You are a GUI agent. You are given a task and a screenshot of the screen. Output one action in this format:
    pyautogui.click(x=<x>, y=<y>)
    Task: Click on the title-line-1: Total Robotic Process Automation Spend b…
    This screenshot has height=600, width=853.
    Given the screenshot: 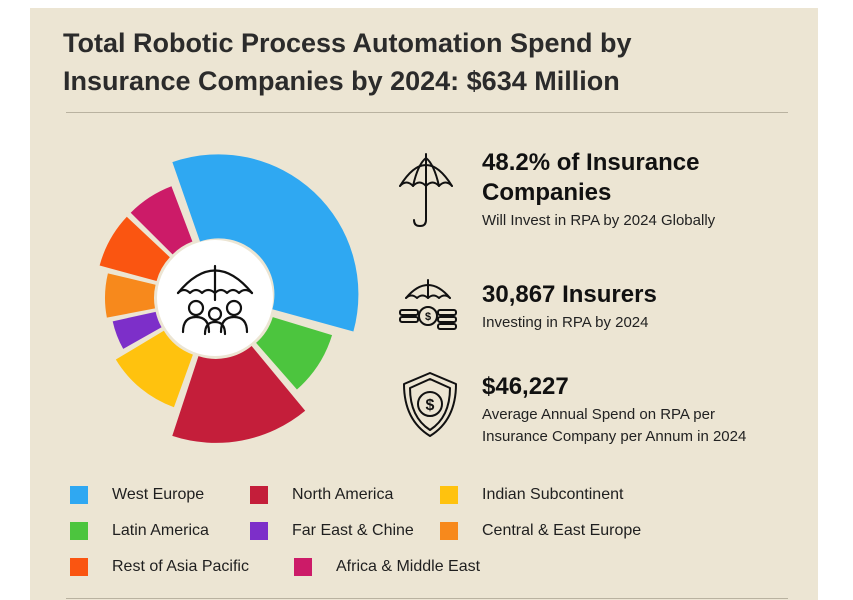 What is the action you would take?
    pyautogui.click(x=347, y=43)
    